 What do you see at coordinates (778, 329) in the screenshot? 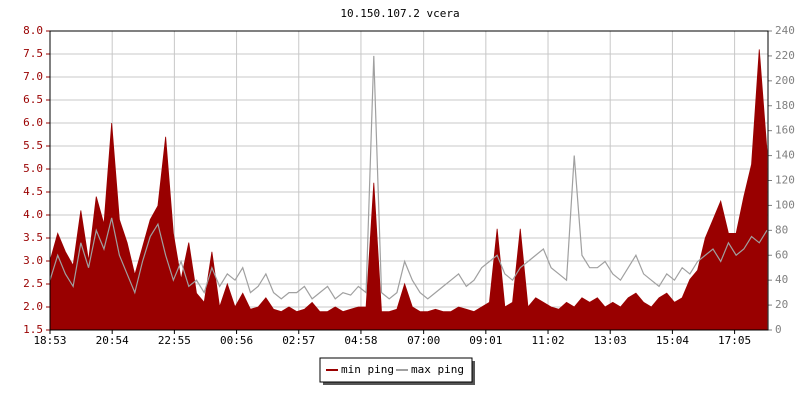
I see `y2-tick-label: 0` at bounding box center [778, 329].